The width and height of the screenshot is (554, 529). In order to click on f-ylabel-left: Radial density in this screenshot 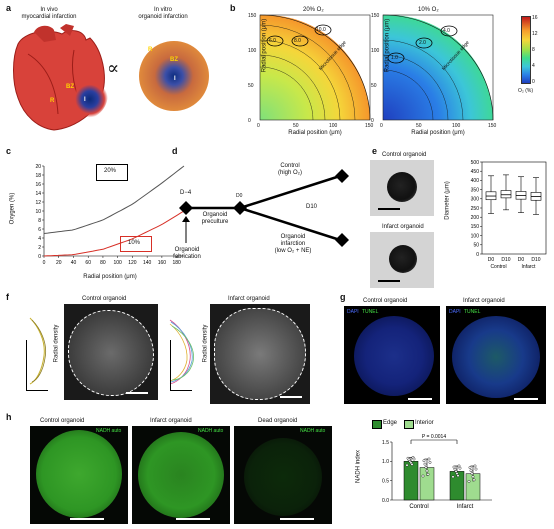, I will do `click(56, 343)`.